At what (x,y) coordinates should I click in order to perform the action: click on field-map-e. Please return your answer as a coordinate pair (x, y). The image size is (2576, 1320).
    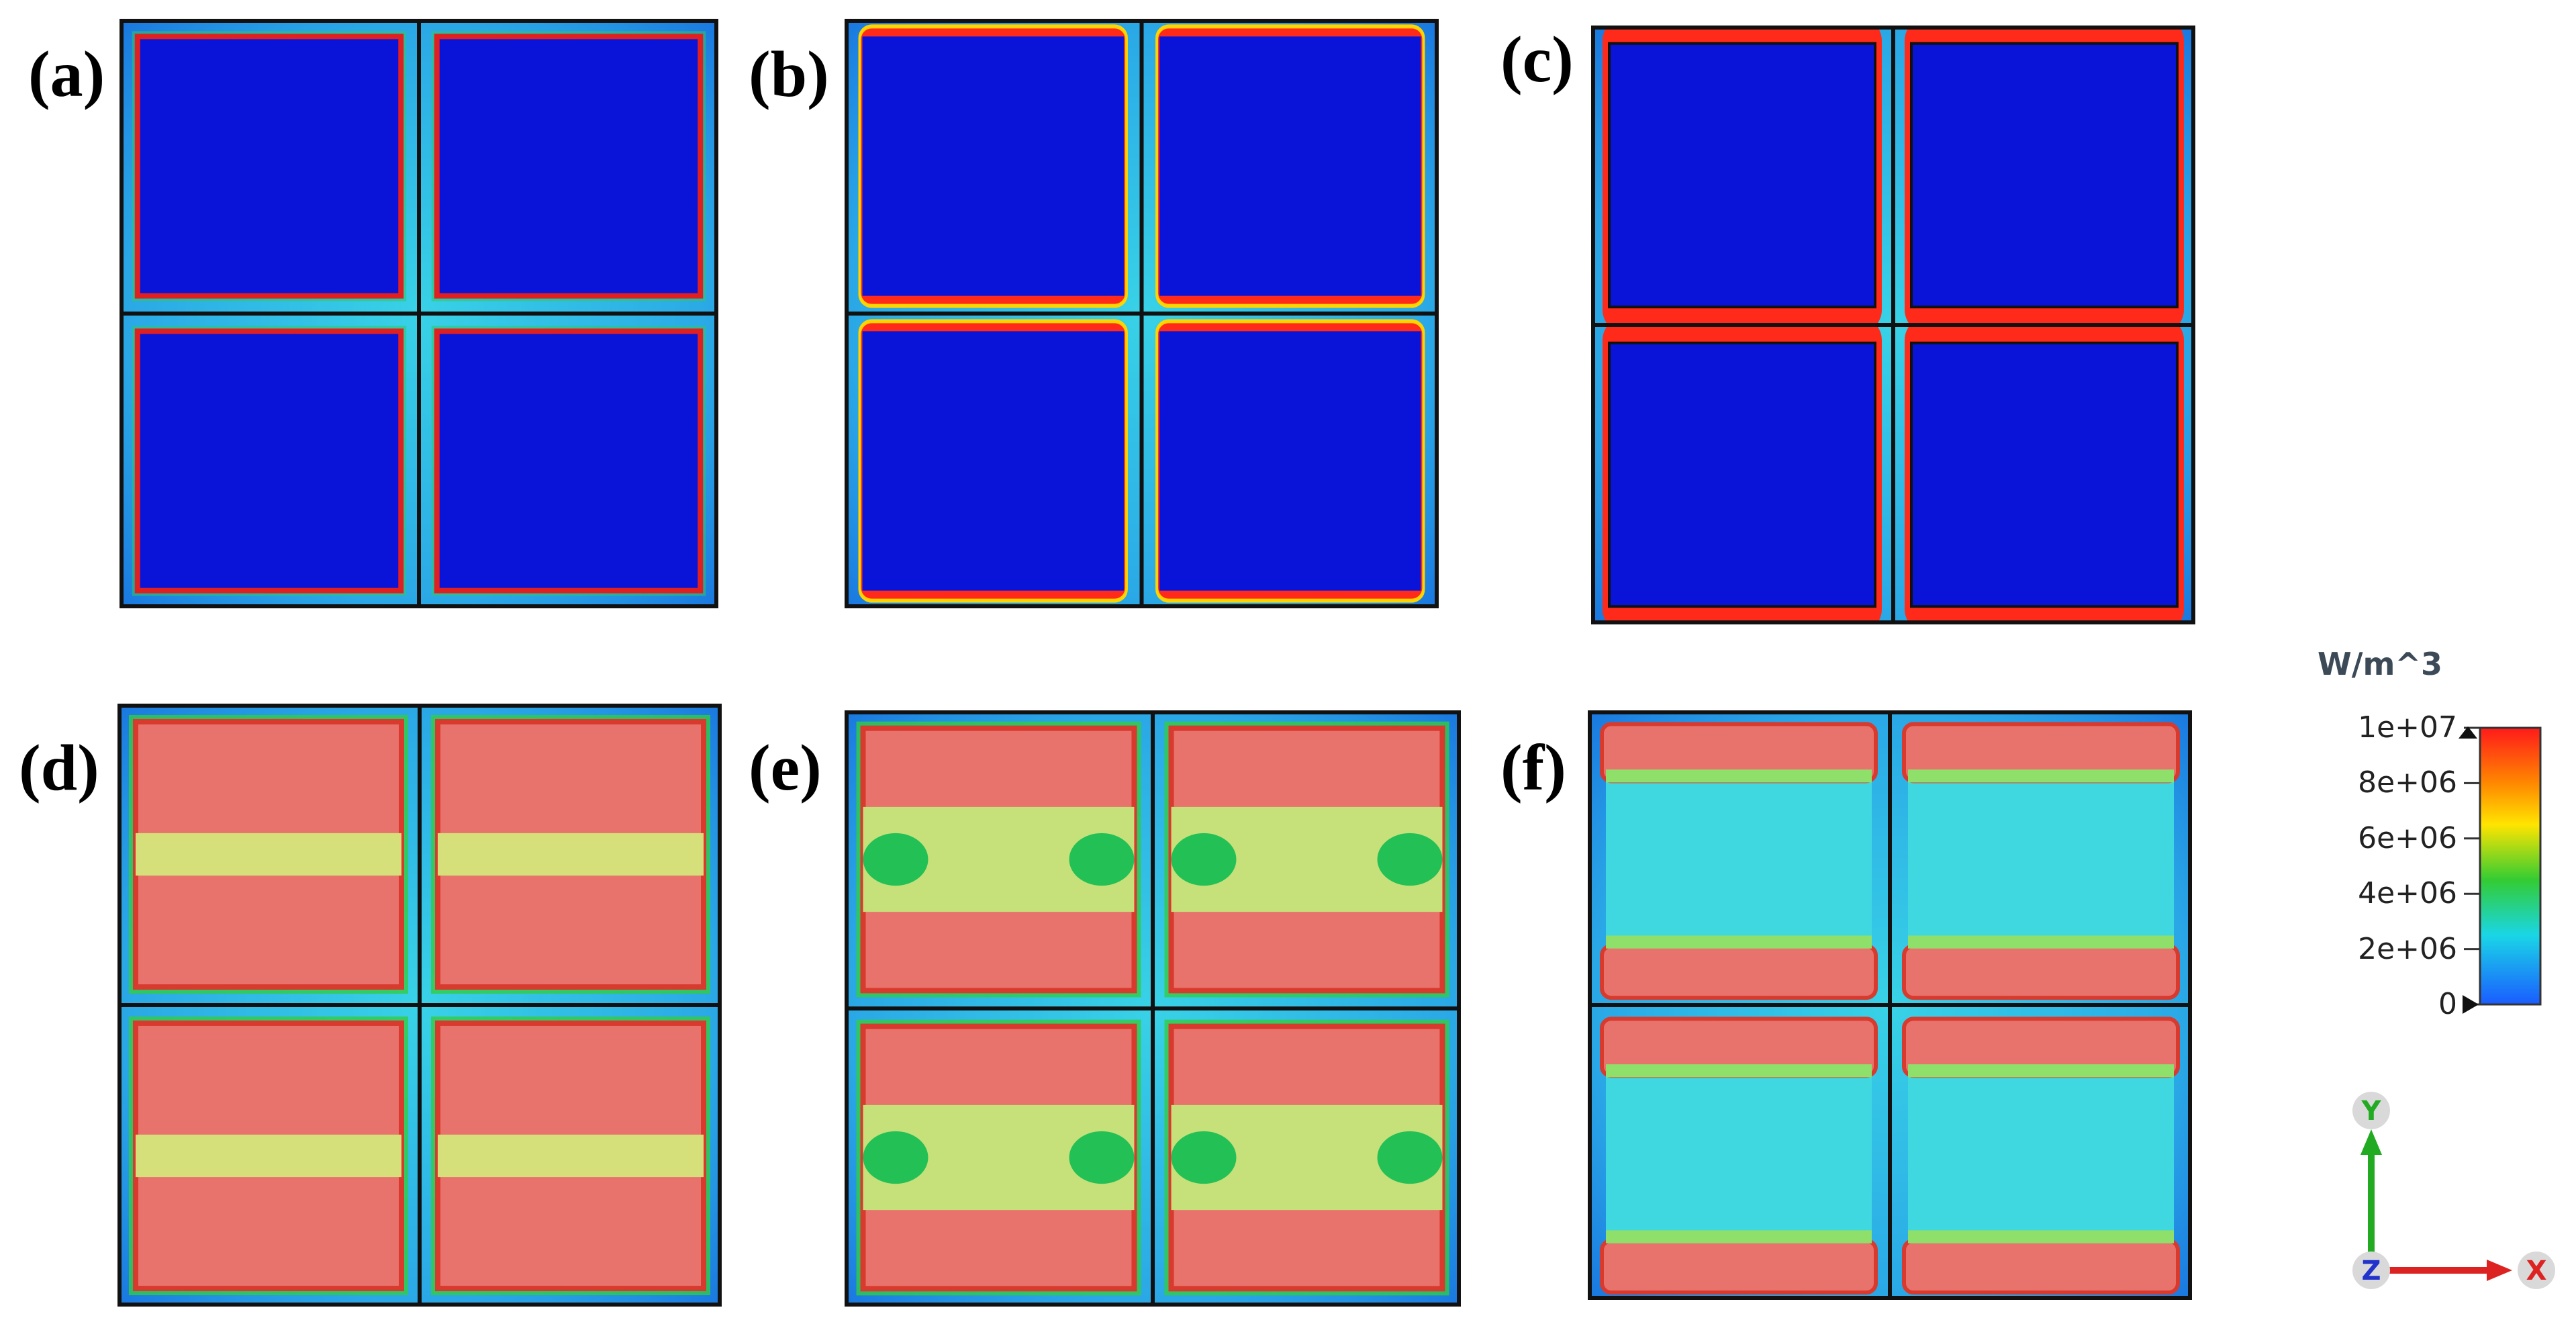
    Looking at the image, I should click on (1153, 1009).